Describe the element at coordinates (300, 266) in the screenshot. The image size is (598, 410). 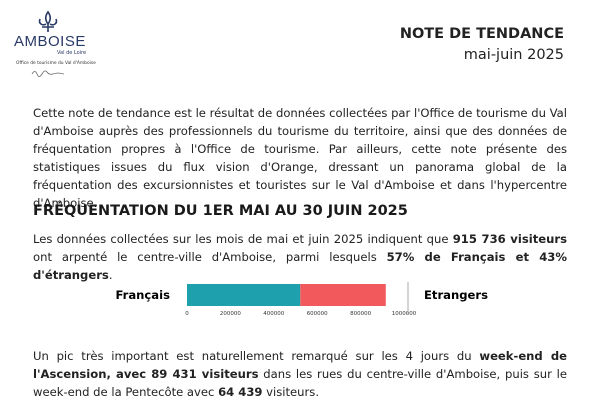
I see `text-run: 57% de Français et 43% d'étrangers` at that location.